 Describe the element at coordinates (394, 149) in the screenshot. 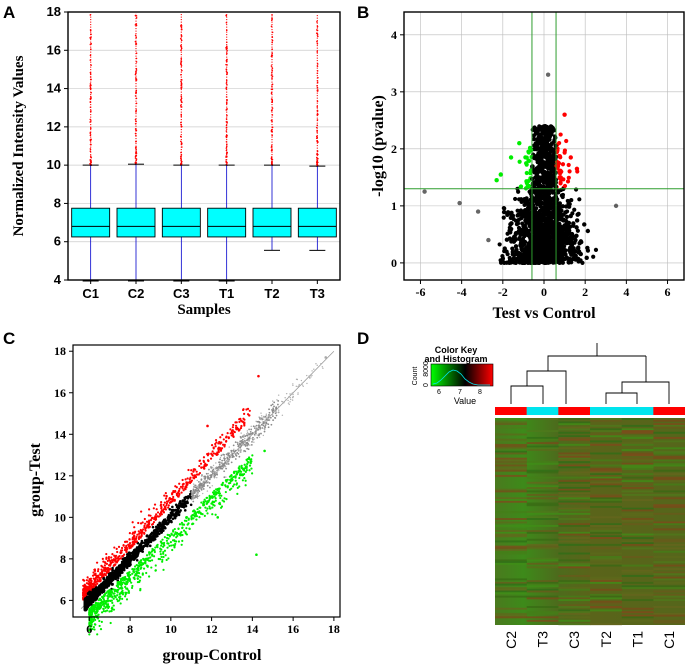

I see `y-tick-label: 2` at that location.